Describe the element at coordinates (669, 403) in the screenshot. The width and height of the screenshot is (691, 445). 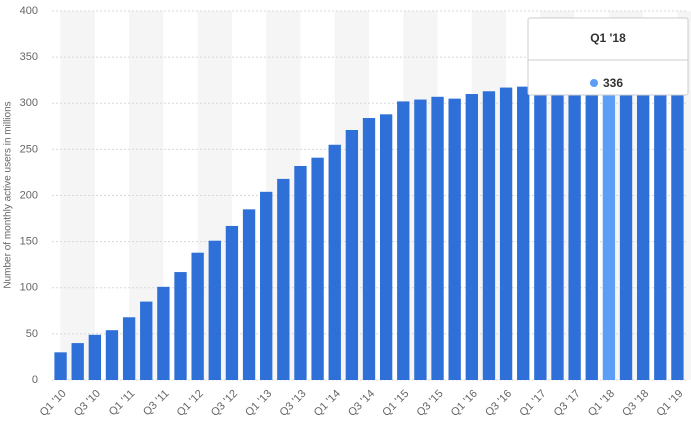
I see `x-tick-label: Q1 '19` at that location.